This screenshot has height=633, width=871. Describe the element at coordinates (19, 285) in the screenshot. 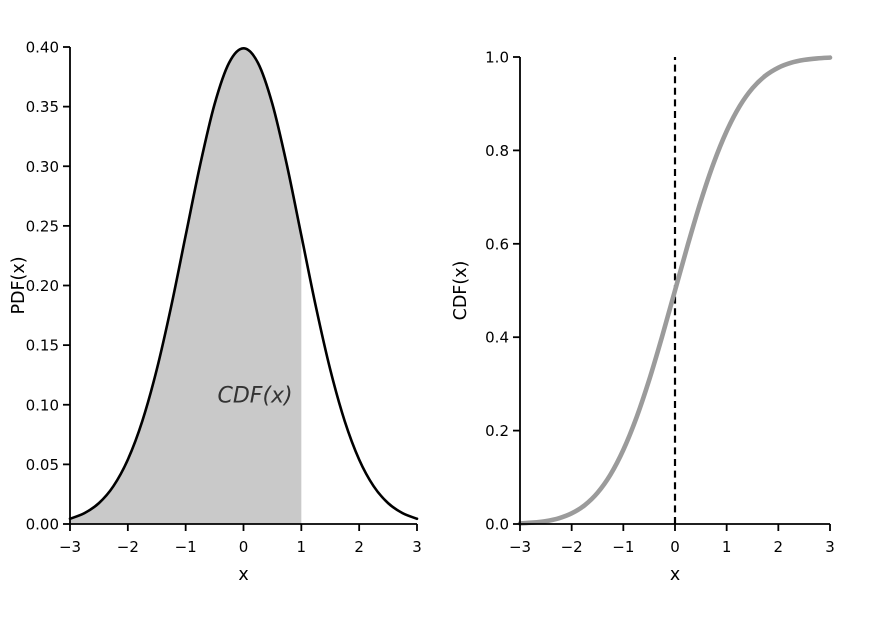

I see `pdf-ylabel: PDF(x)` at that location.